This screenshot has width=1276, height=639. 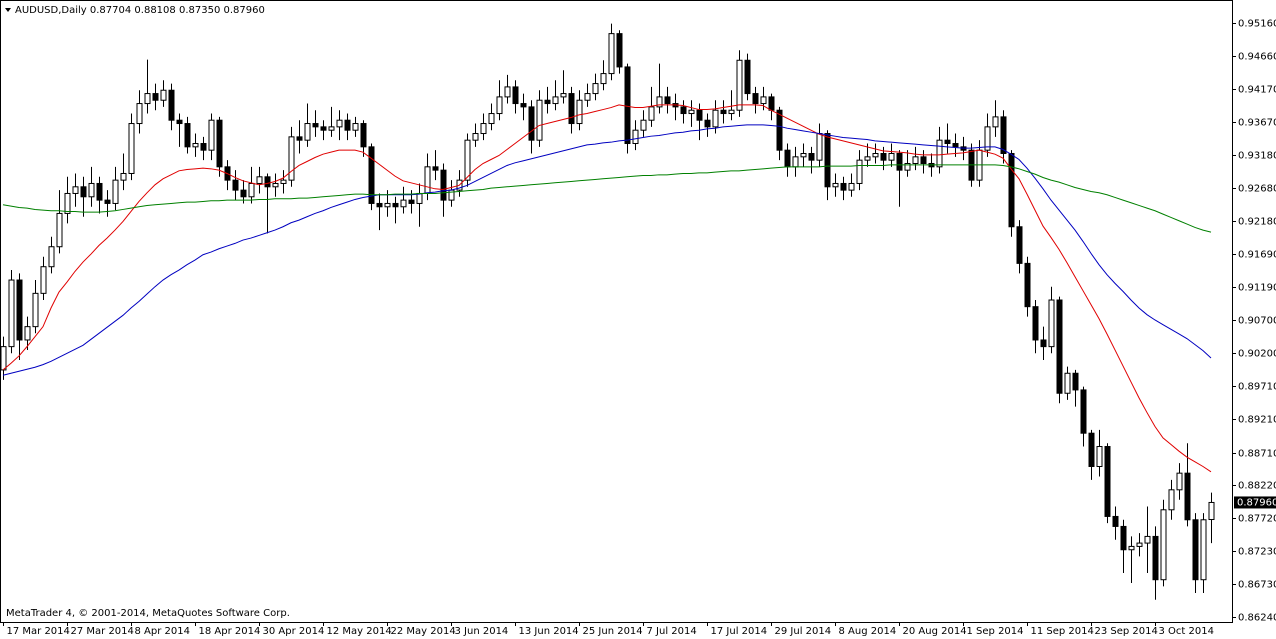 I want to click on x-tick-label: 29 Jul 2014, so click(x=803, y=631).